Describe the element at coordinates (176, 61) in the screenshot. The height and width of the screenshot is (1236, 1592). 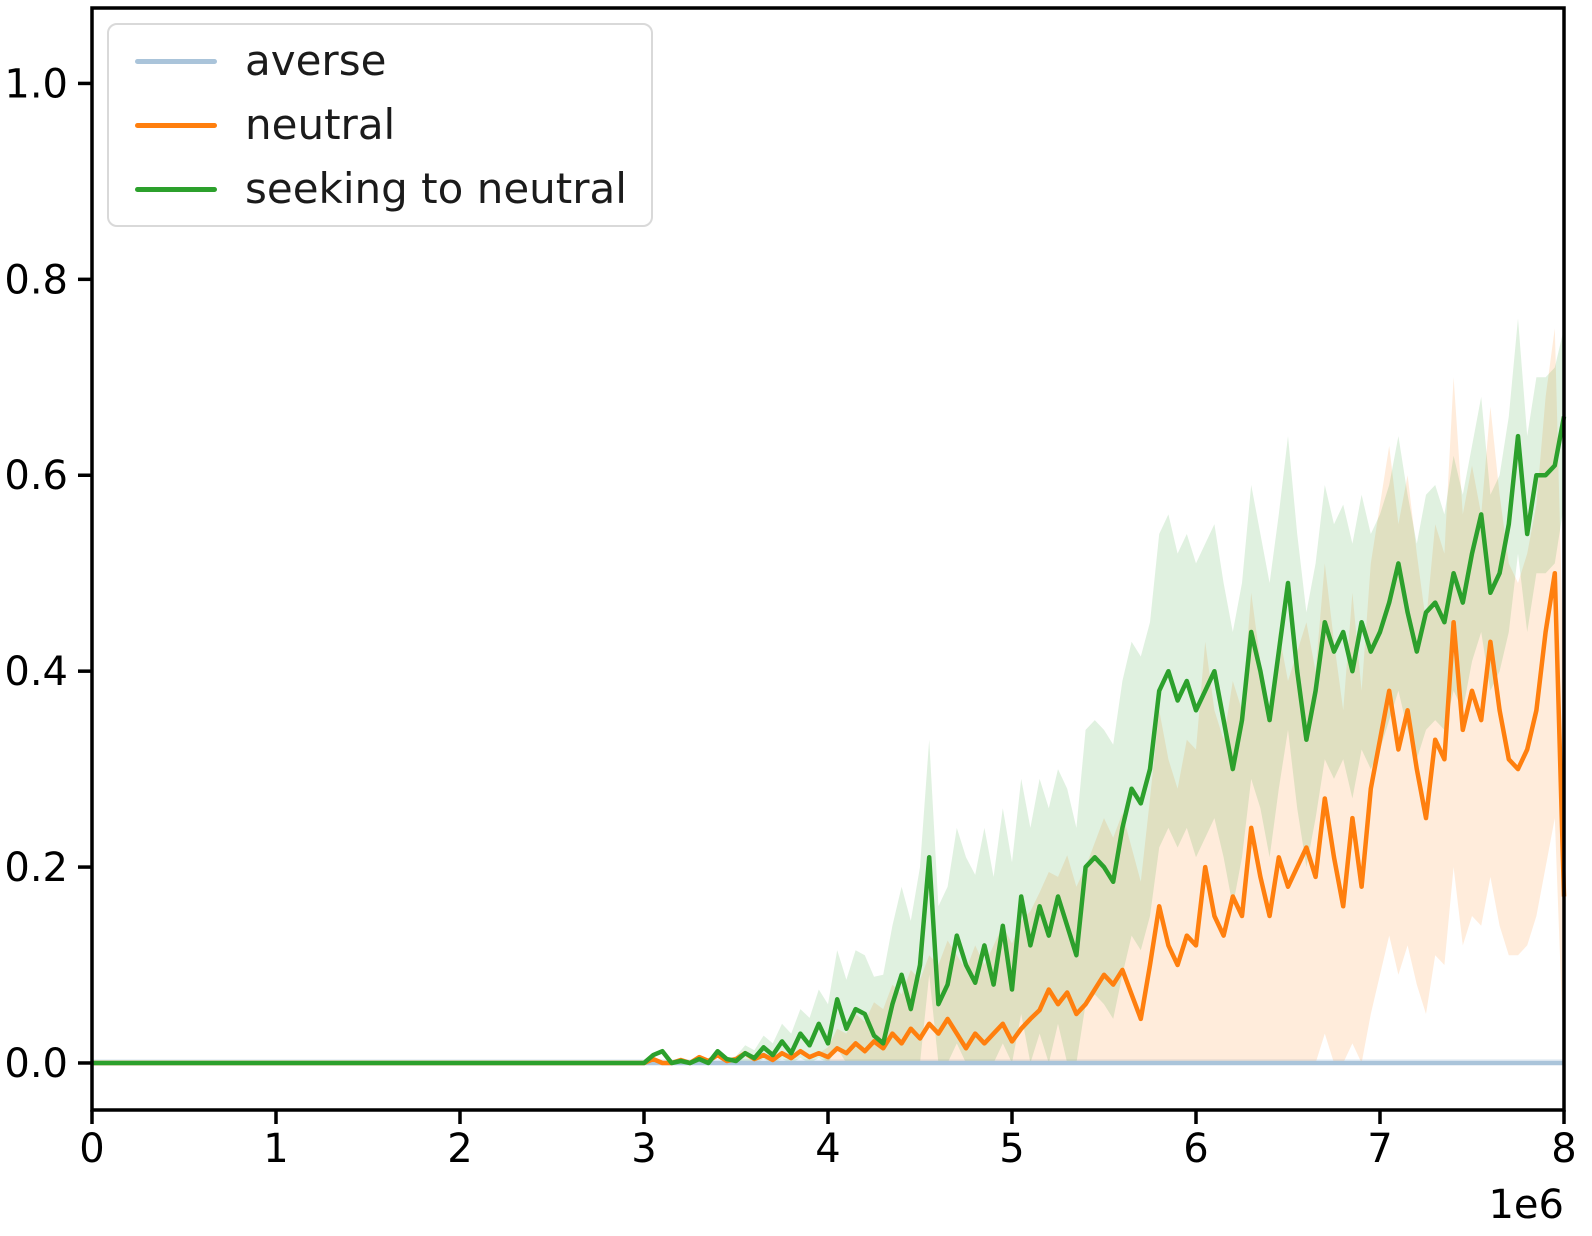
I see `legend-line-sample-averse` at that location.